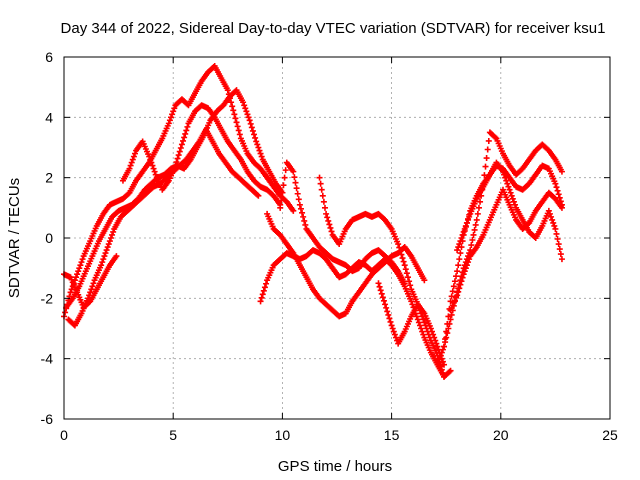  Describe the element at coordinates (64, 435) in the screenshot. I see `x-tick-label: 0` at that location.